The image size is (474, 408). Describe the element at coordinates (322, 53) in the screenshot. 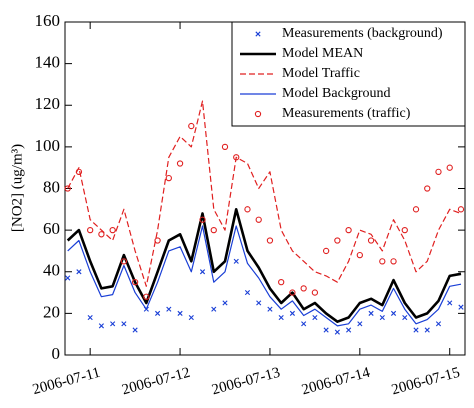

I see `legend-label: Model MEAN` at that location.